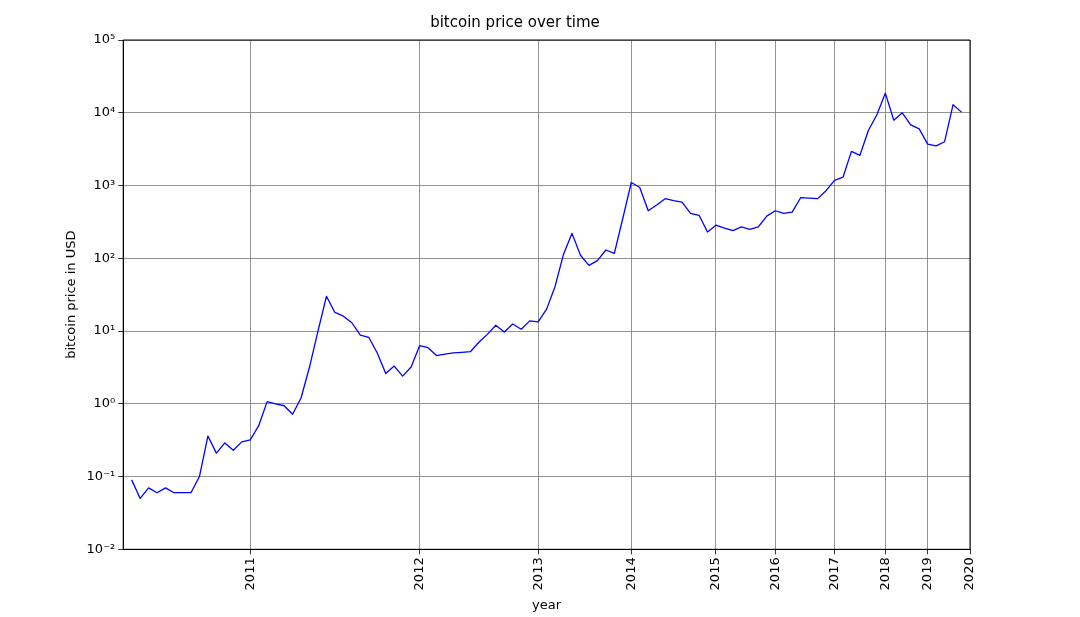  Describe the element at coordinates (249, 574) in the screenshot. I see `x-tick-label: 2011` at that location.